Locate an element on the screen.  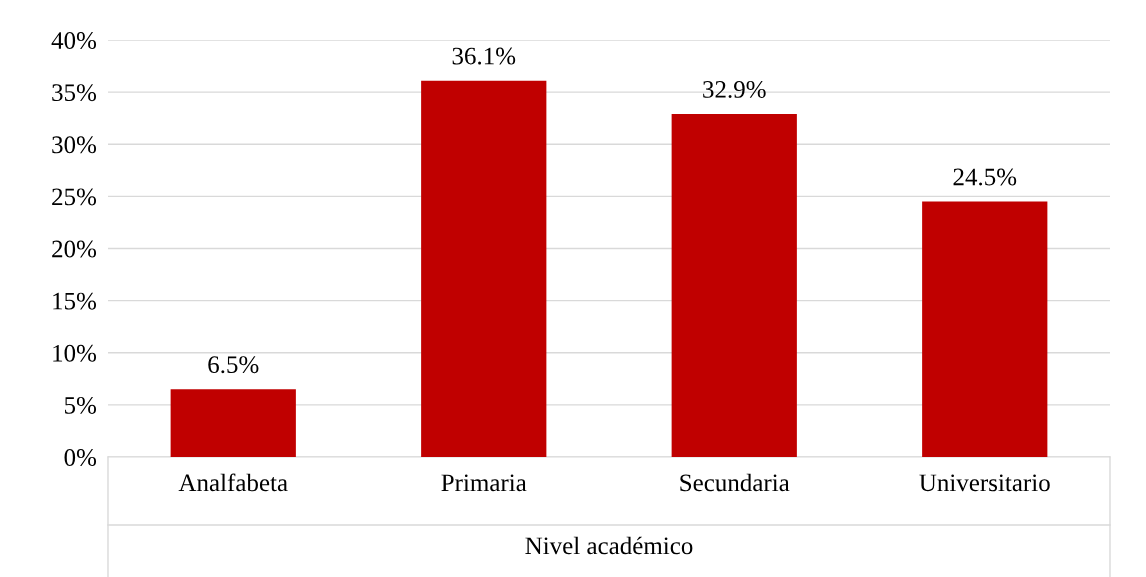
x-tick-label: Secundaria is located at coordinates (735, 482).